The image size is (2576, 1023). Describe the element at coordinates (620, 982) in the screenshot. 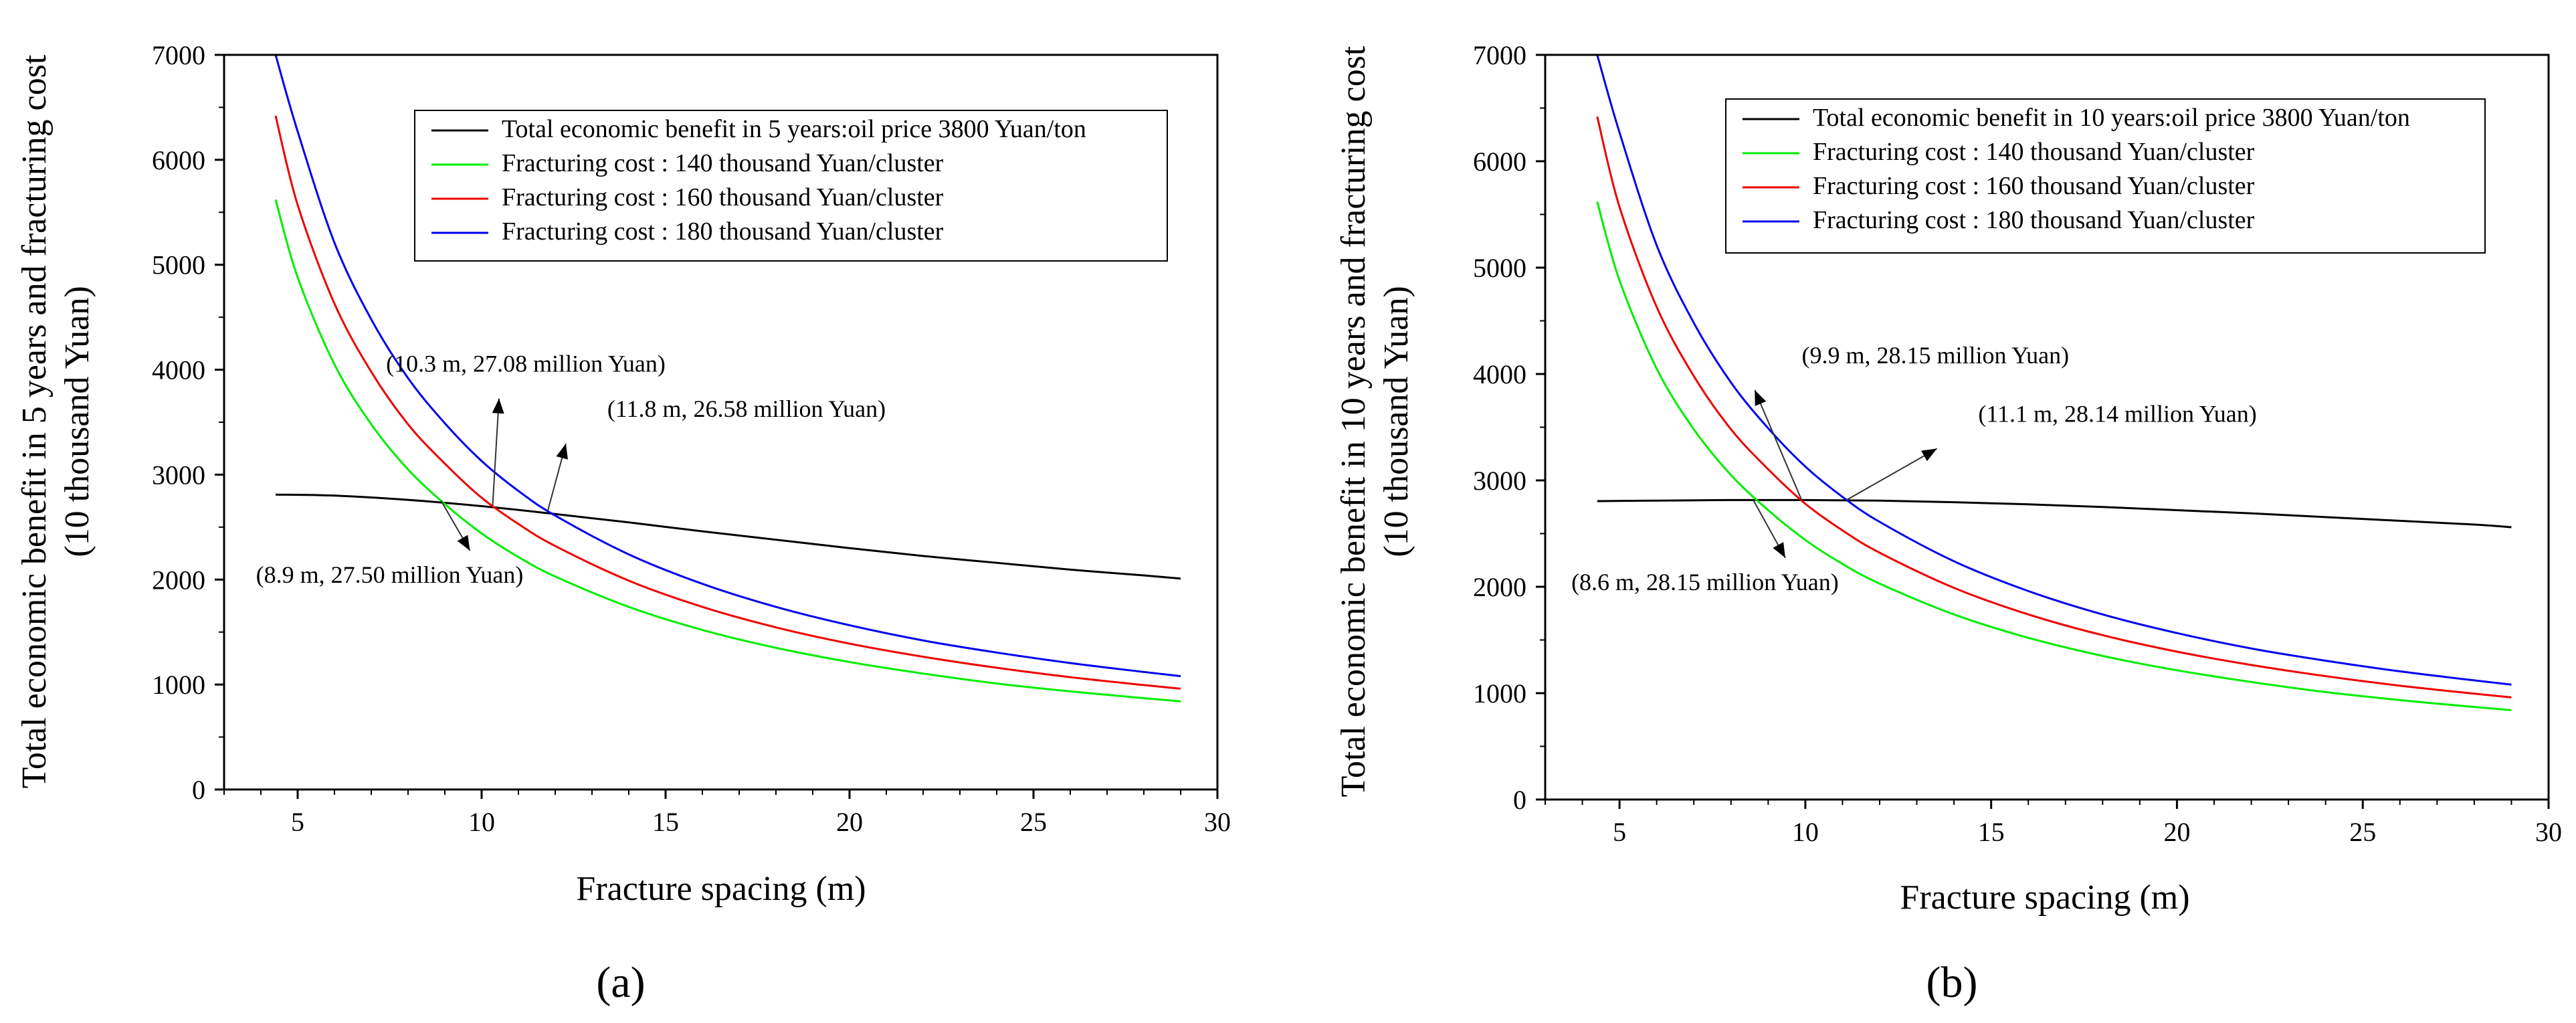

I see `panel-label-a: (a)` at that location.